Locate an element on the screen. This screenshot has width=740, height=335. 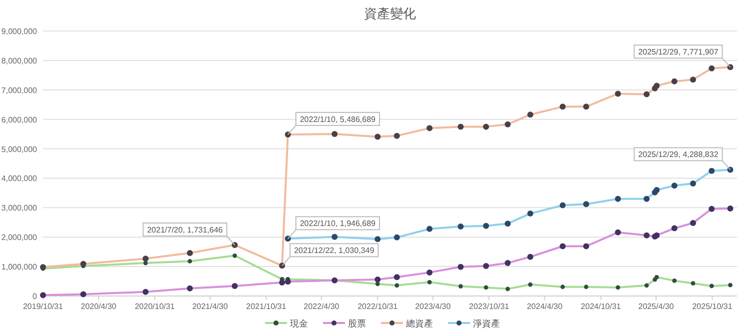
y-tick-label: 9,000,000 is located at coordinates (19, 31).